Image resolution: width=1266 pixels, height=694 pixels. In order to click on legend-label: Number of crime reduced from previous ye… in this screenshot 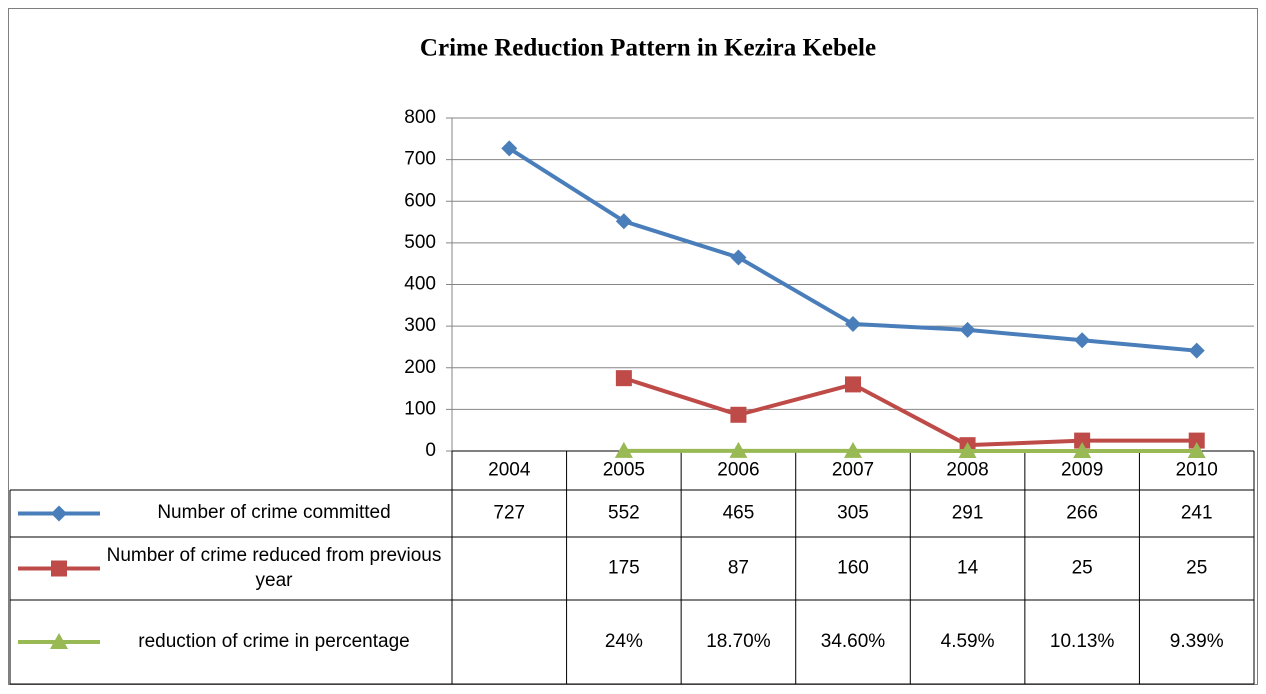, I will do `click(274, 568)`.